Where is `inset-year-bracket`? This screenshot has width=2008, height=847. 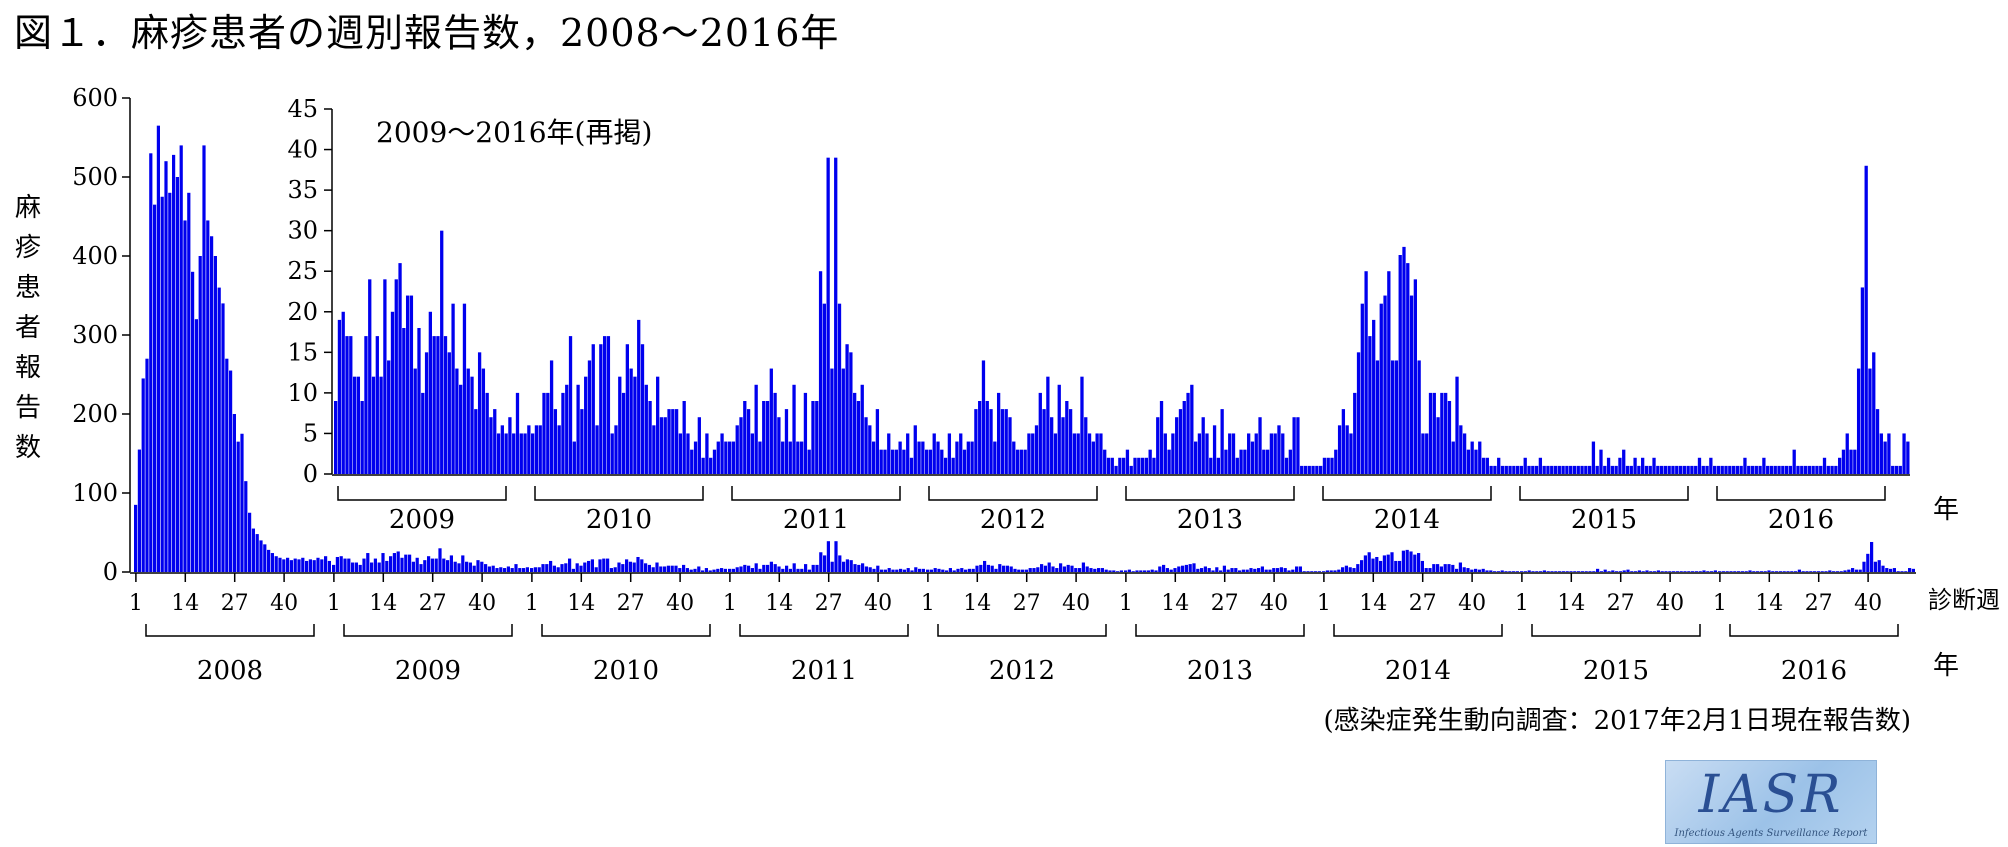
inset-year-bracket is located at coordinates (816, 493).